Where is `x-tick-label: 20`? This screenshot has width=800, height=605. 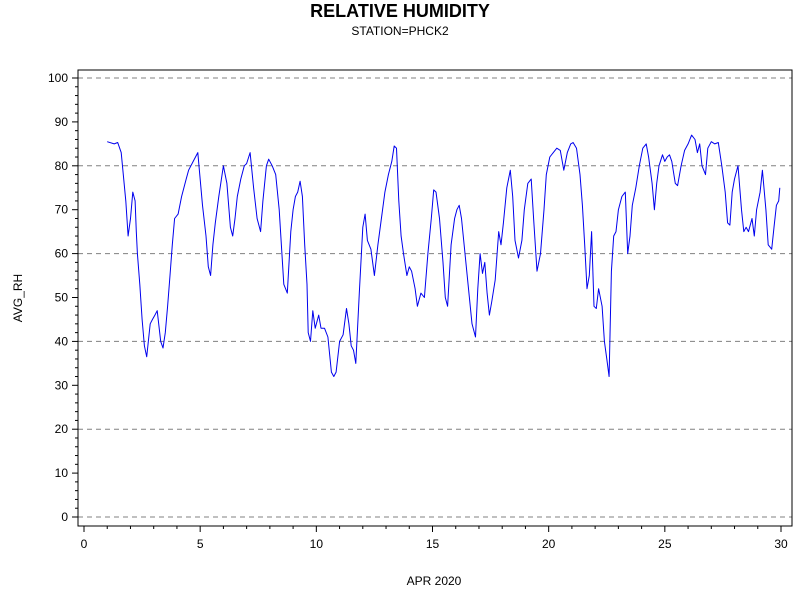
x-tick-label: 20 is located at coordinates (549, 544).